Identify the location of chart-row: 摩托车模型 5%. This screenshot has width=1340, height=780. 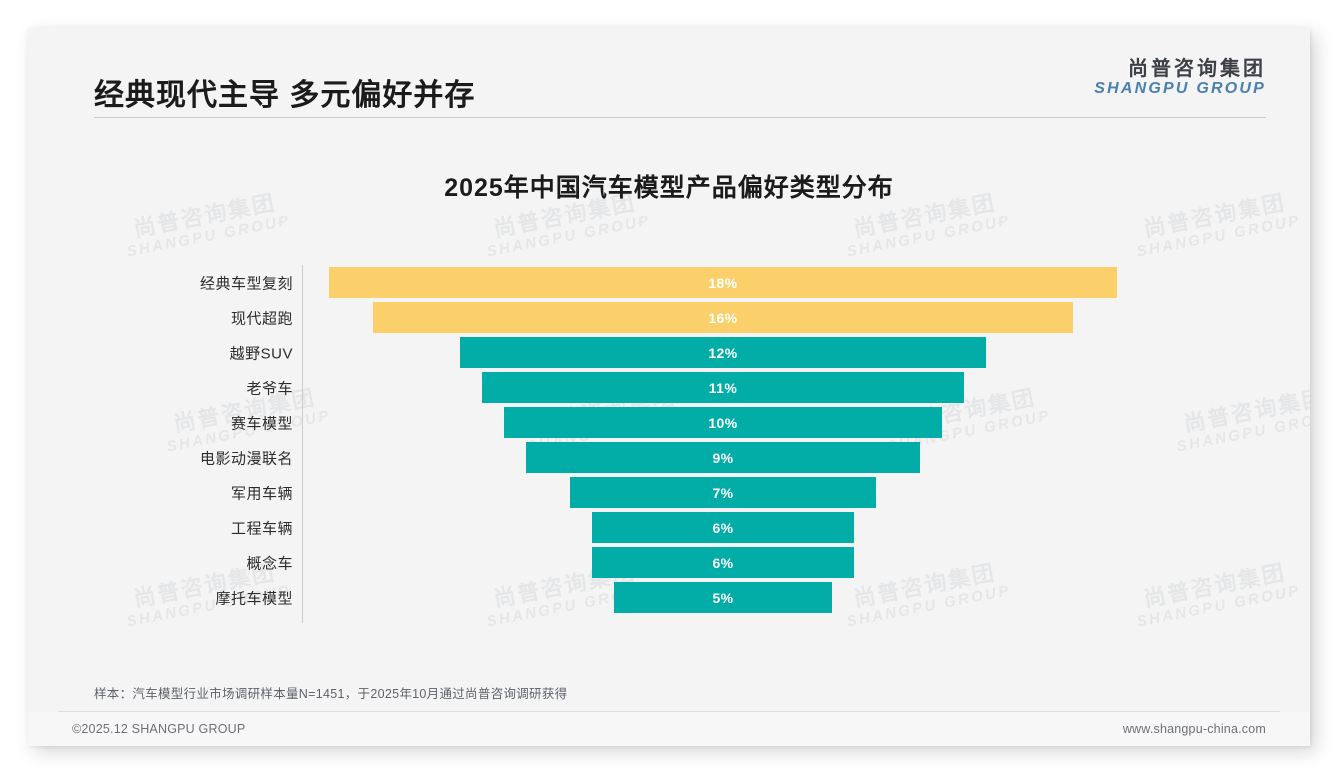
(669, 597).